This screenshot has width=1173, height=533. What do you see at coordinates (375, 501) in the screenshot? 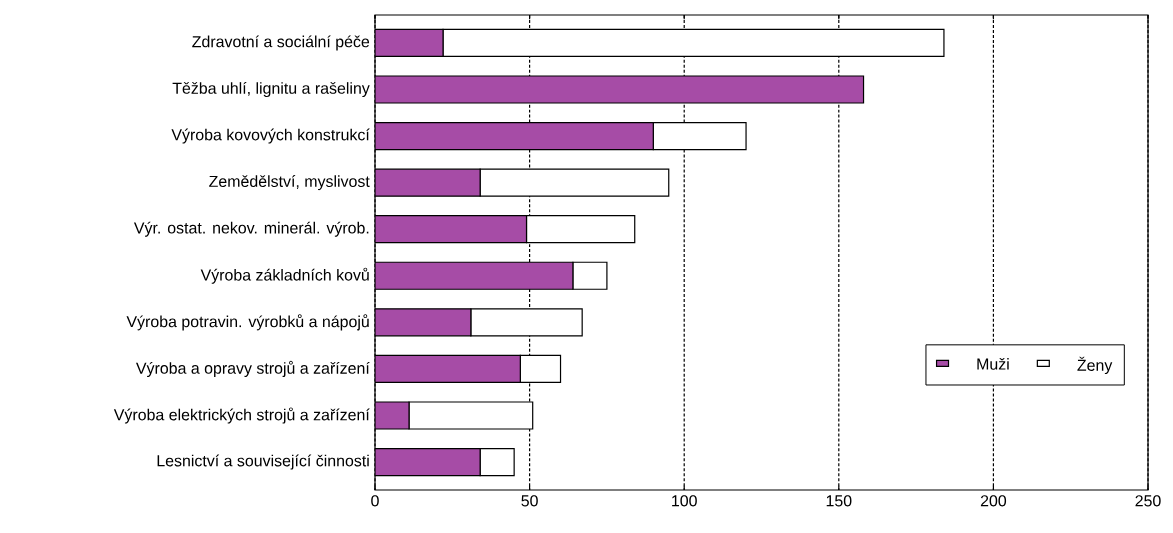
I see `x-tick-label: 0` at bounding box center [375, 501].